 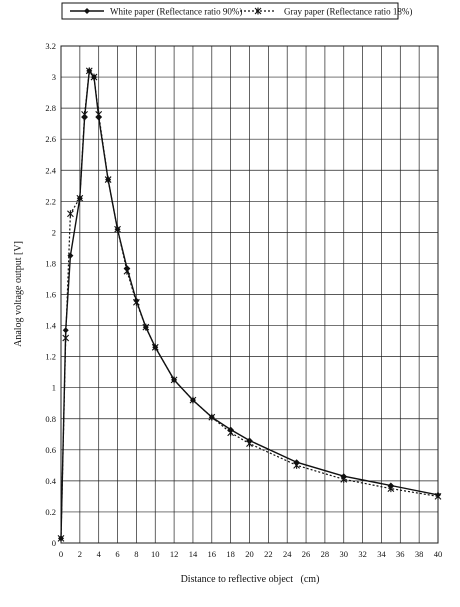 What do you see at coordinates (381, 554) in the screenshot?
I see `x-tick-label: 34` at bounding box center [381, 554].